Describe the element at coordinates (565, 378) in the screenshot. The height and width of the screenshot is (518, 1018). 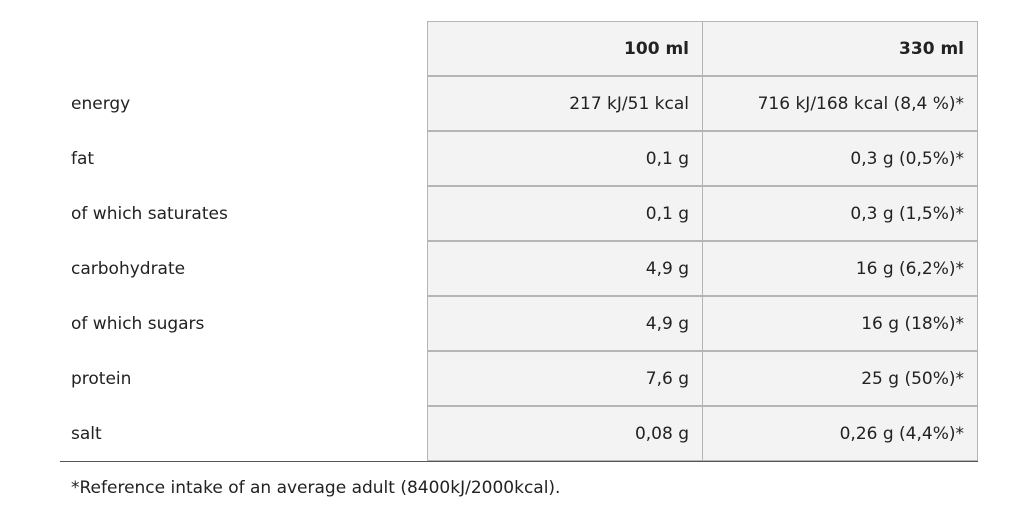
I see `value-cell: 7,6 g` at that location.